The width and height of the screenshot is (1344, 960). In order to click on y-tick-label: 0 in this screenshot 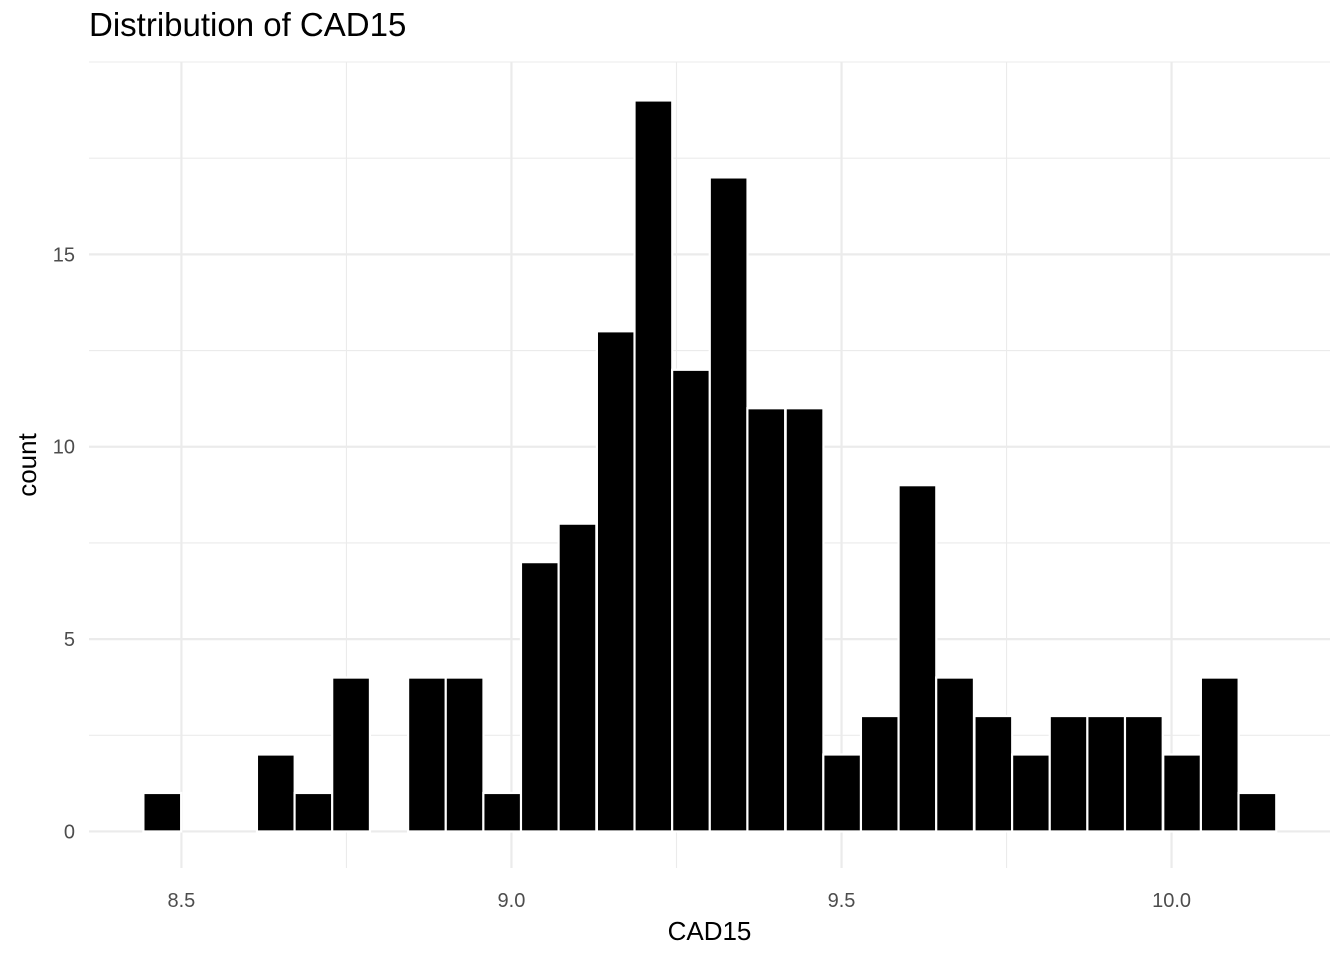, I will do `click(69, 832)`.